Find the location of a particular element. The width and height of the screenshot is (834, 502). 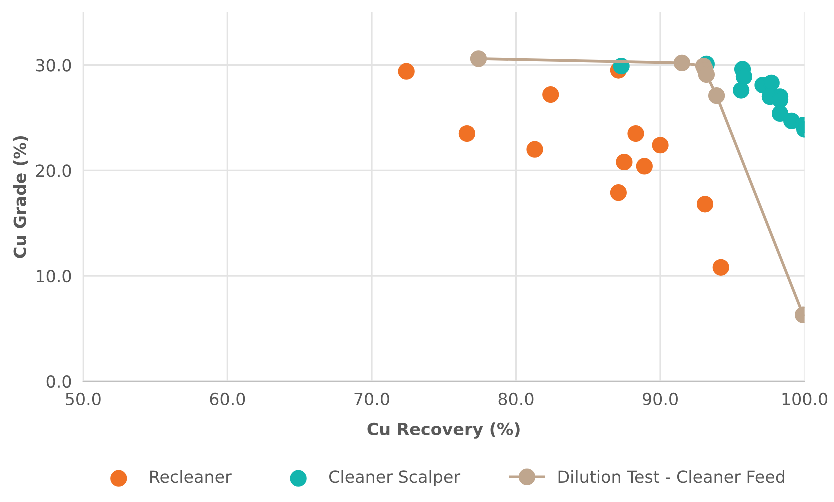

x-tick-label: 80.0 is located at coordinates (516, 399).